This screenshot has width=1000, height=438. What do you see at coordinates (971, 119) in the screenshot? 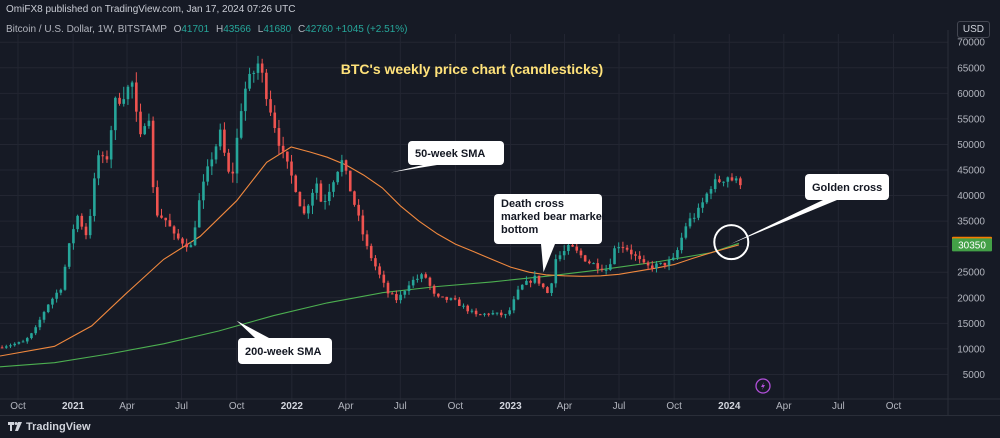
I see `y-tick-label: 55000` at bounding box center [971, 119].